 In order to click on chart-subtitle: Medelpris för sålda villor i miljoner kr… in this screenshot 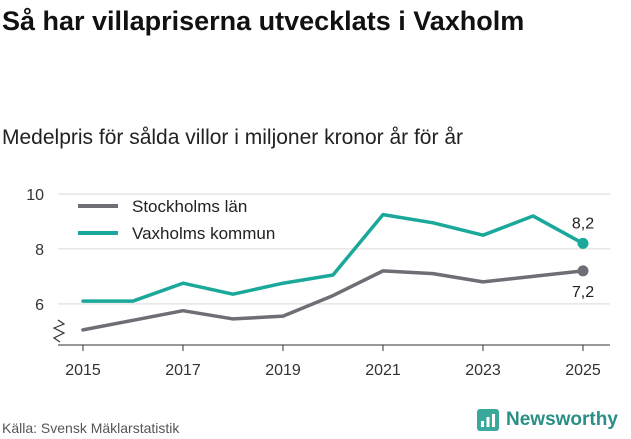, I will do `click(232, 137)`.